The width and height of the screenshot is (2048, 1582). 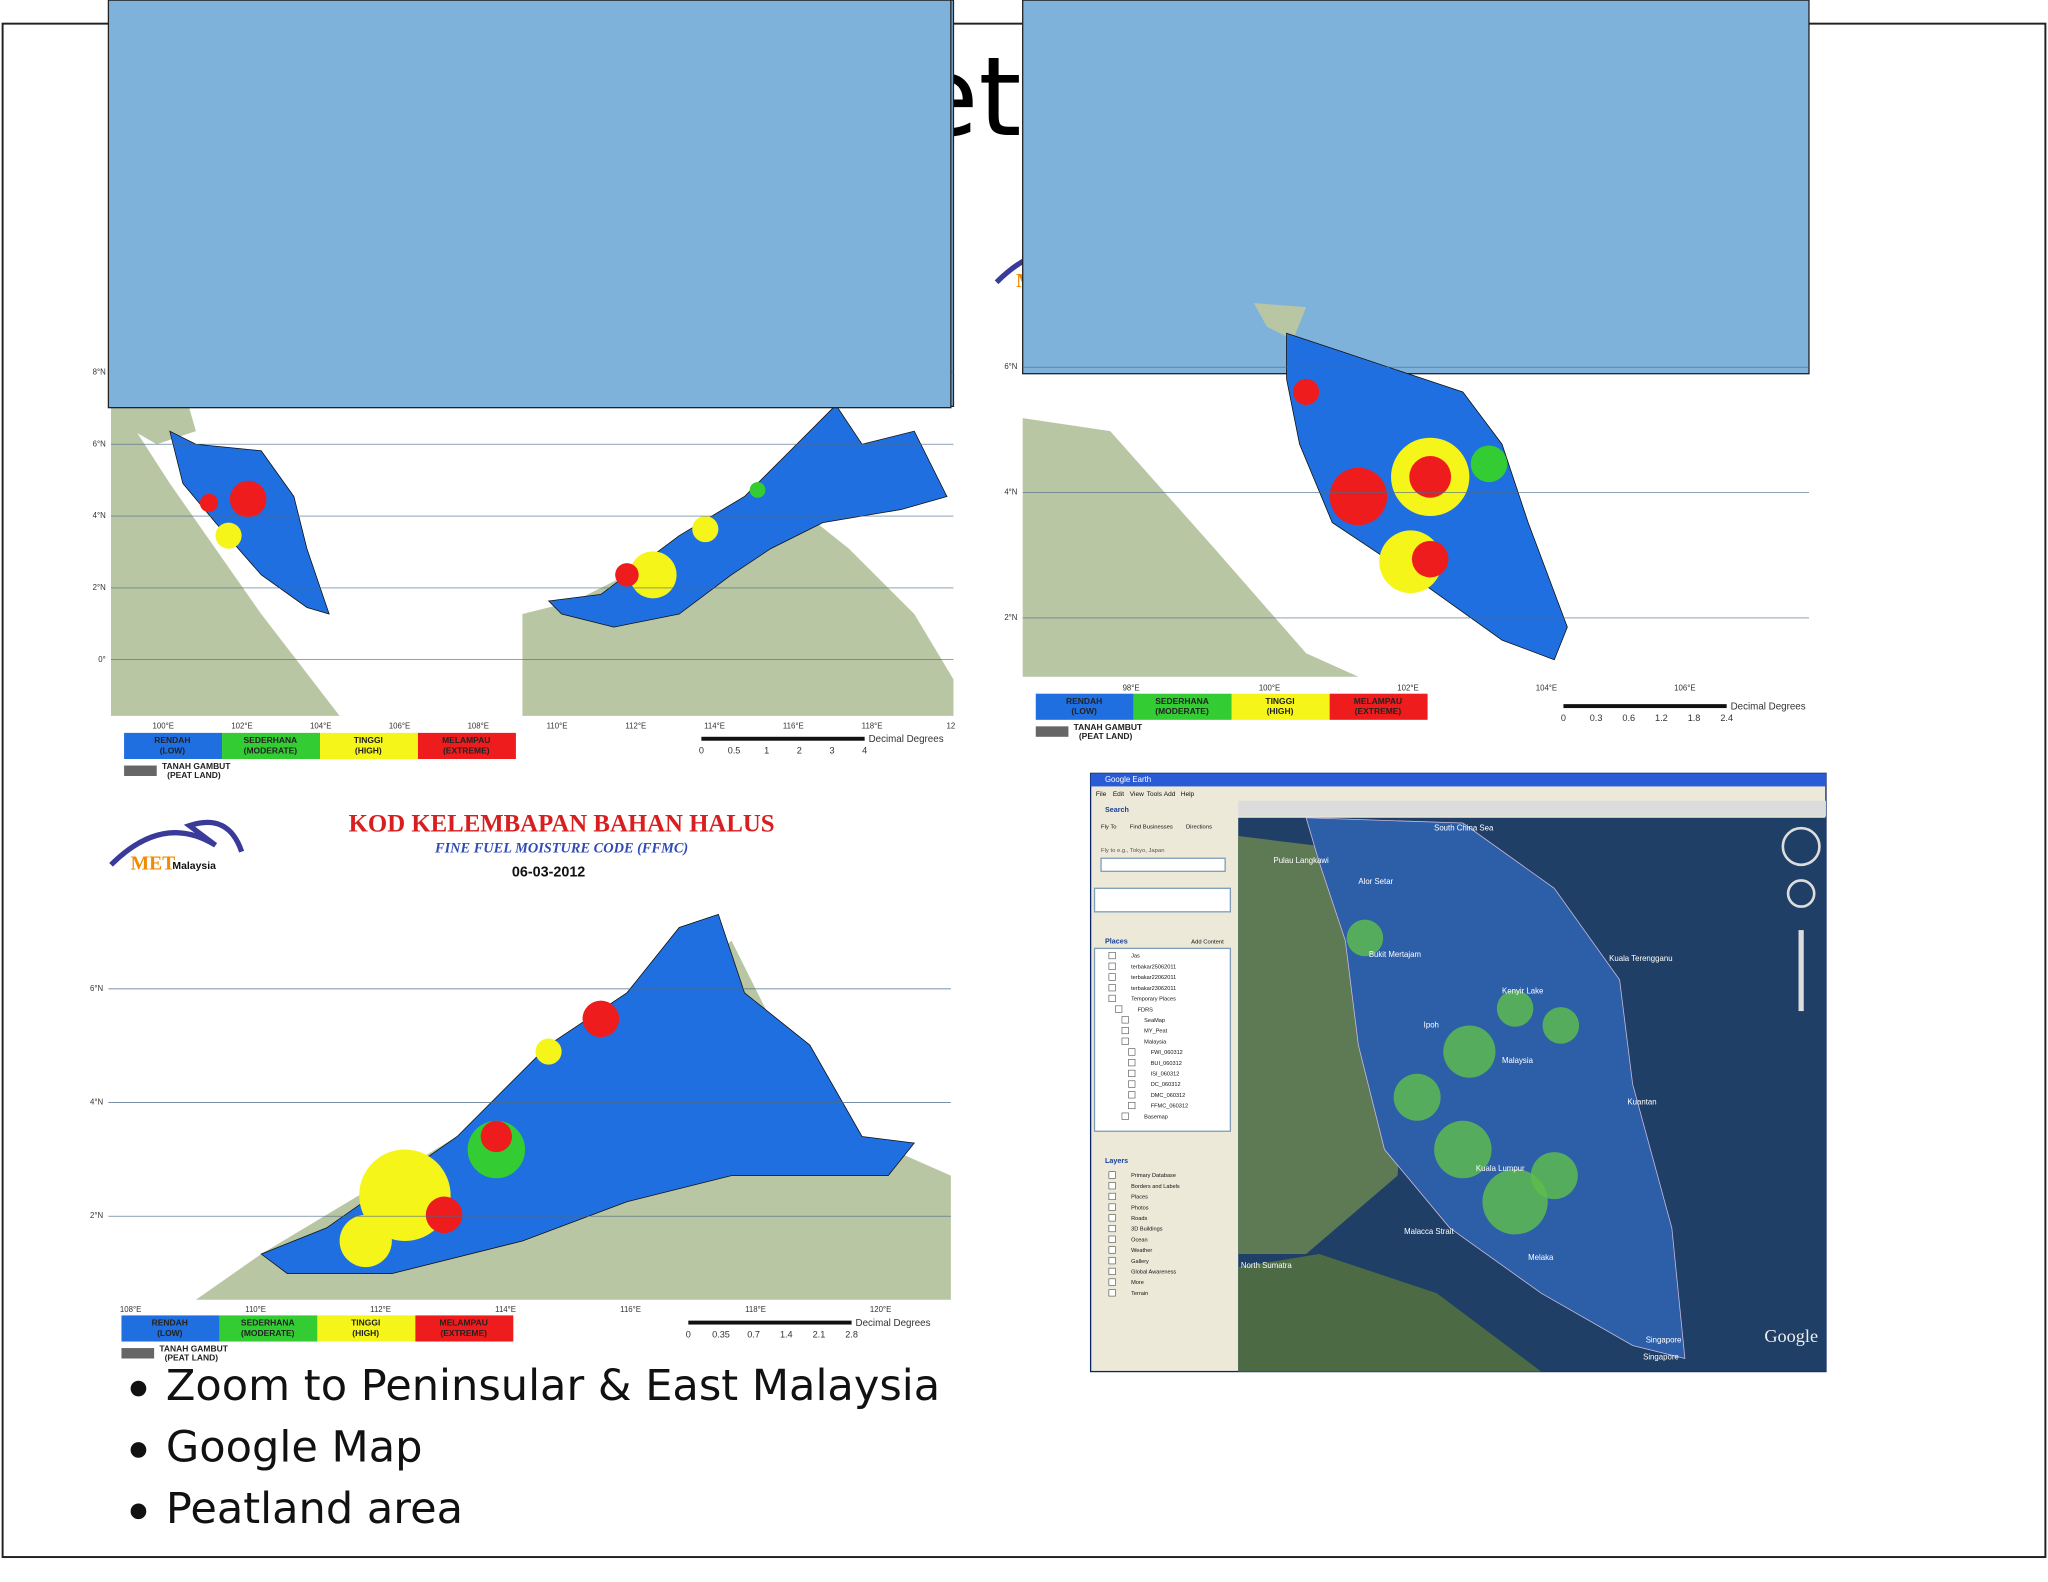 I want to click on ge-place-item: DC_060312, so click(x=1166, y=1085).